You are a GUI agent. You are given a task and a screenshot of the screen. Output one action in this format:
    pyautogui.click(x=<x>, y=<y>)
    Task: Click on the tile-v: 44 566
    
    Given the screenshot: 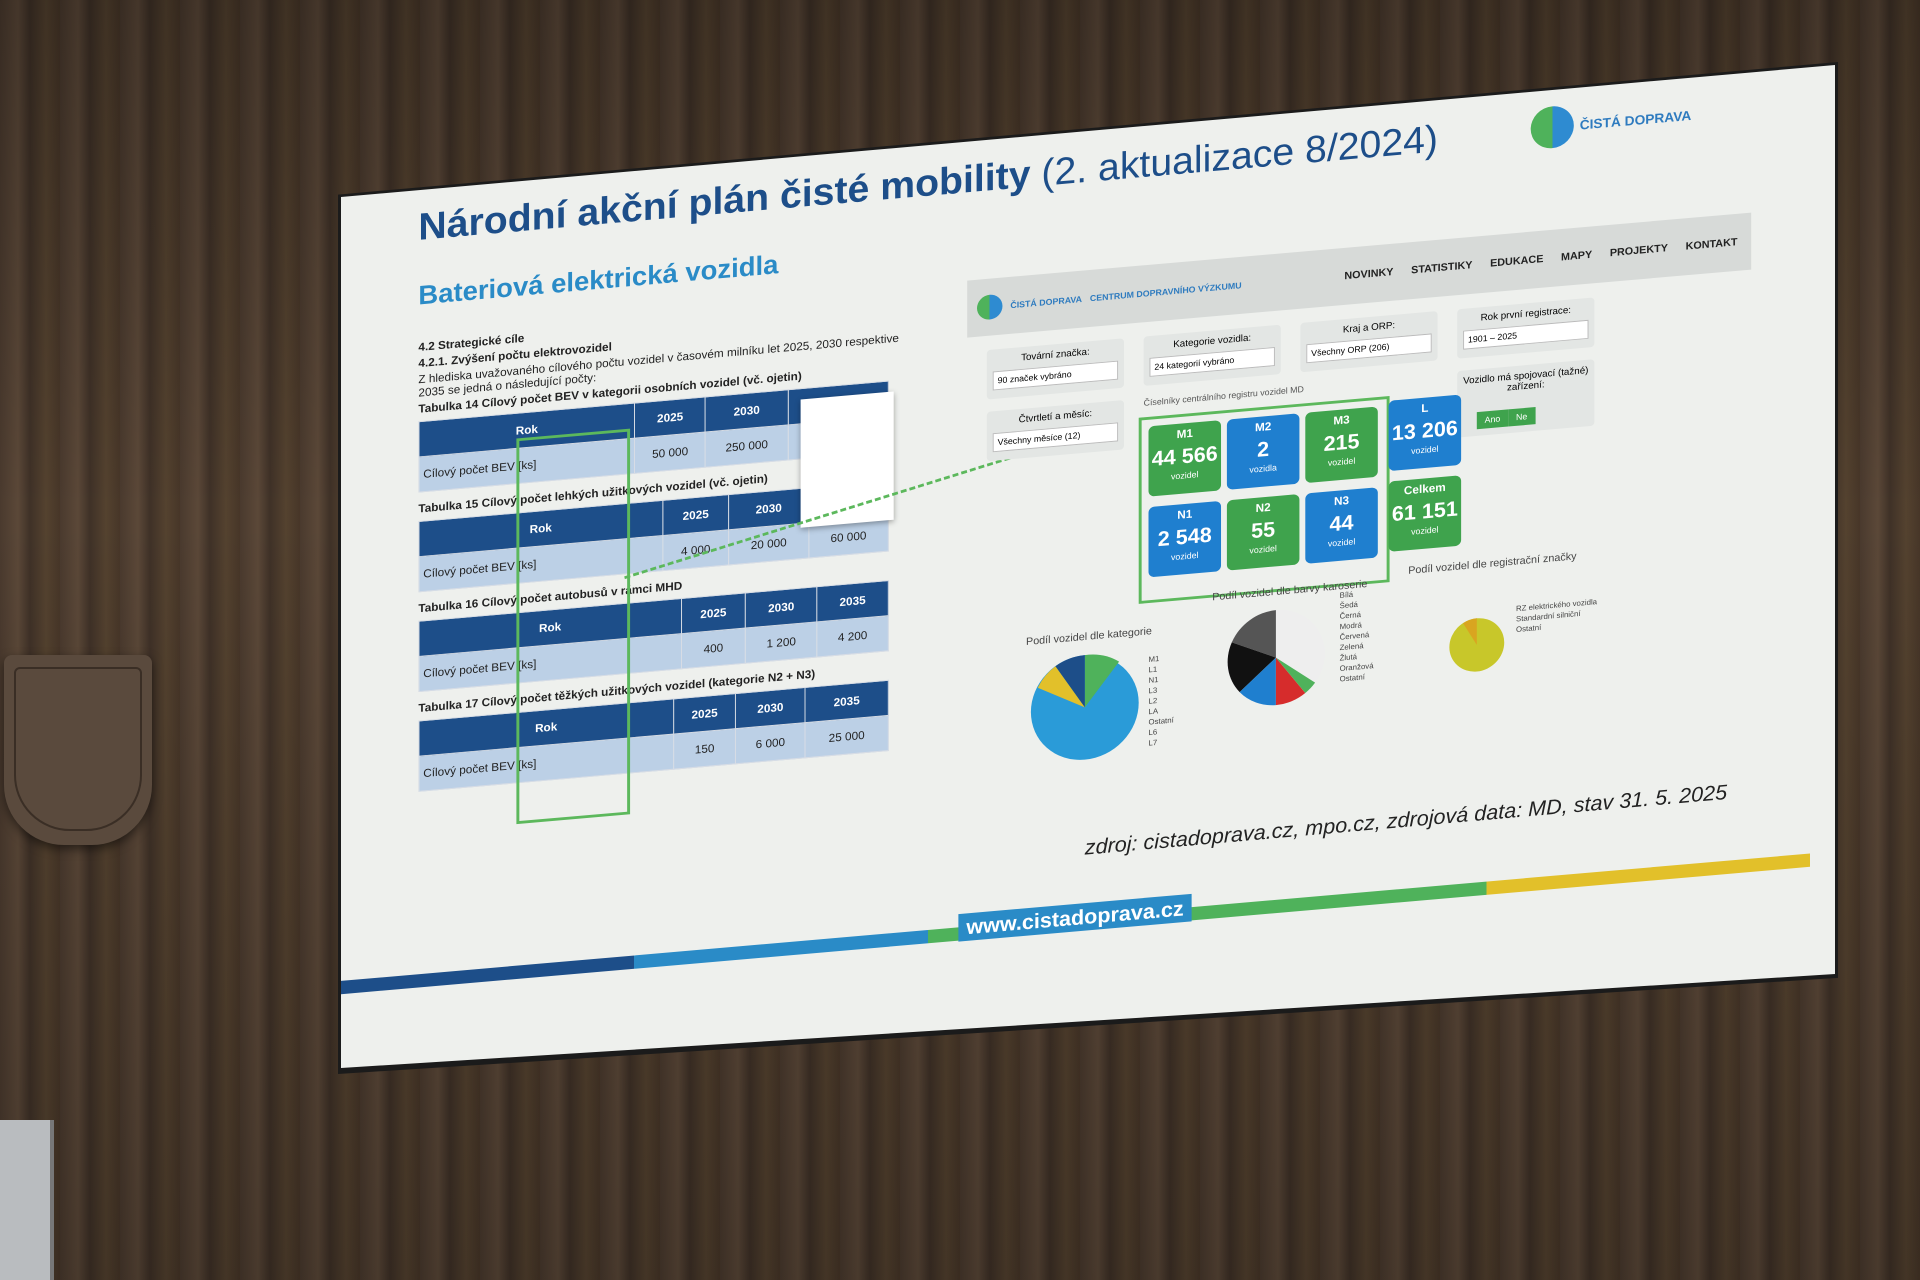 What is the action you would take?
    pyautogui.click(x=1184, y=456)
    